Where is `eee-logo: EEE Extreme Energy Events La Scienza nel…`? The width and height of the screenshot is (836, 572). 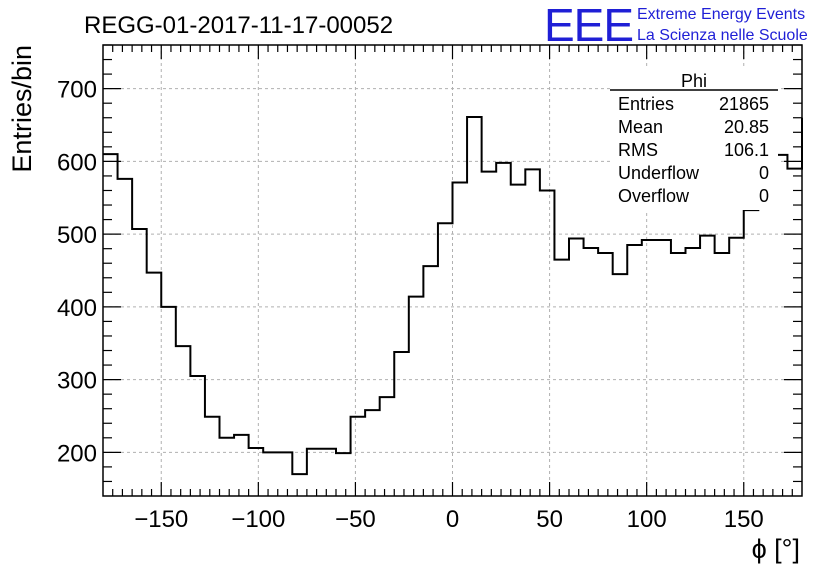 eee-logo: EEE Extreme Energy Events La Scienza nel… is located at coordinates (676, 25).